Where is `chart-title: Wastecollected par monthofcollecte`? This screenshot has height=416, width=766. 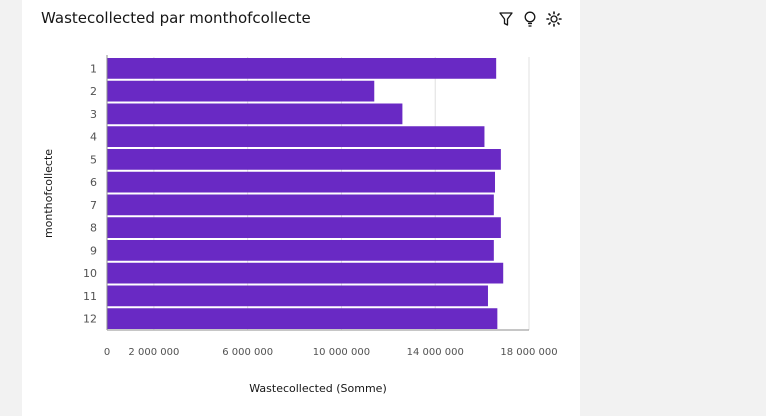 chart-title: Wastecollected par monthofcollecte is located at coordinates (176, 18).